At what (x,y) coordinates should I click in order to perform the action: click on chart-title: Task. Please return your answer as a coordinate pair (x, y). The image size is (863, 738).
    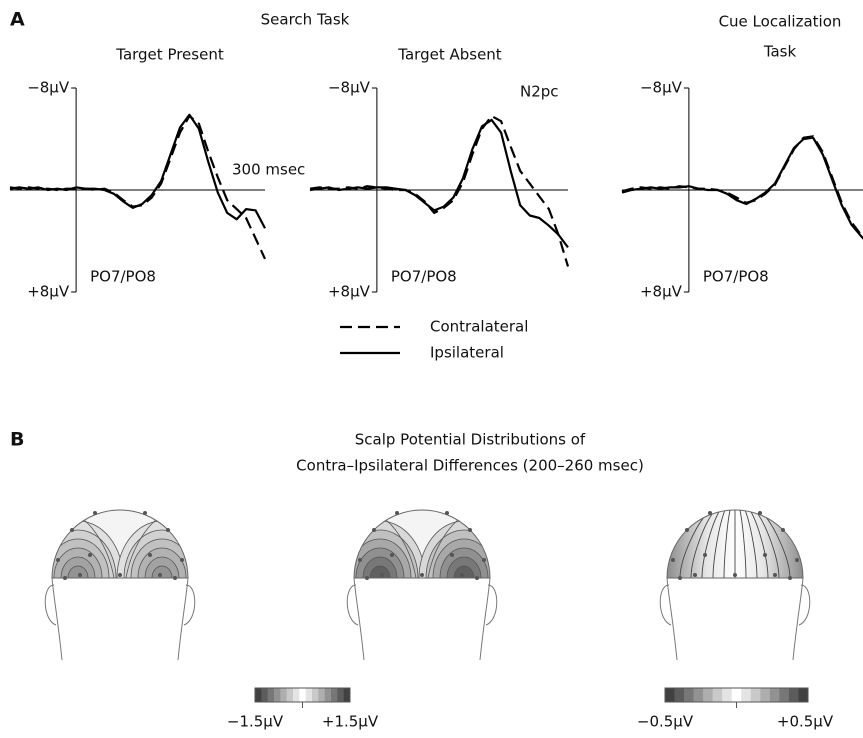
    Looking at the image, I should click on (780, 52).